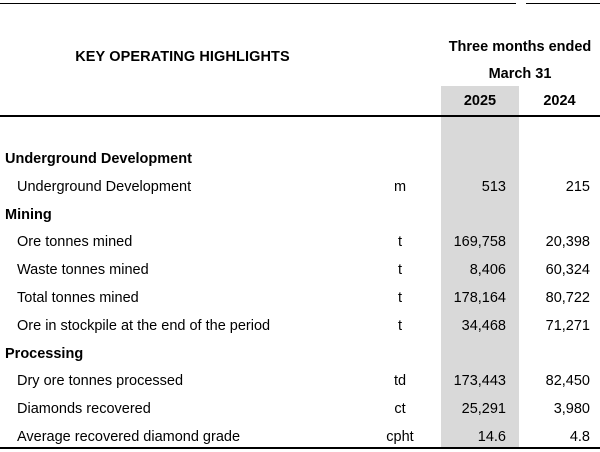  I want to click on period-heading-line1: Three months ended, so click(520, 47).